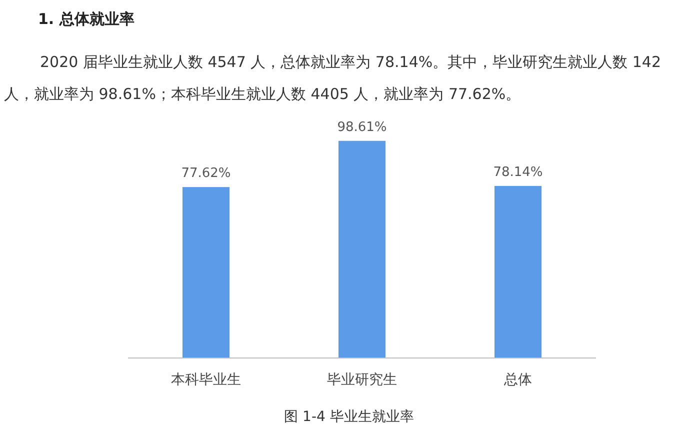 The width and height of the screenshot is (698, 440). I want to click on data-label: 78.14%, so click(518, 172).